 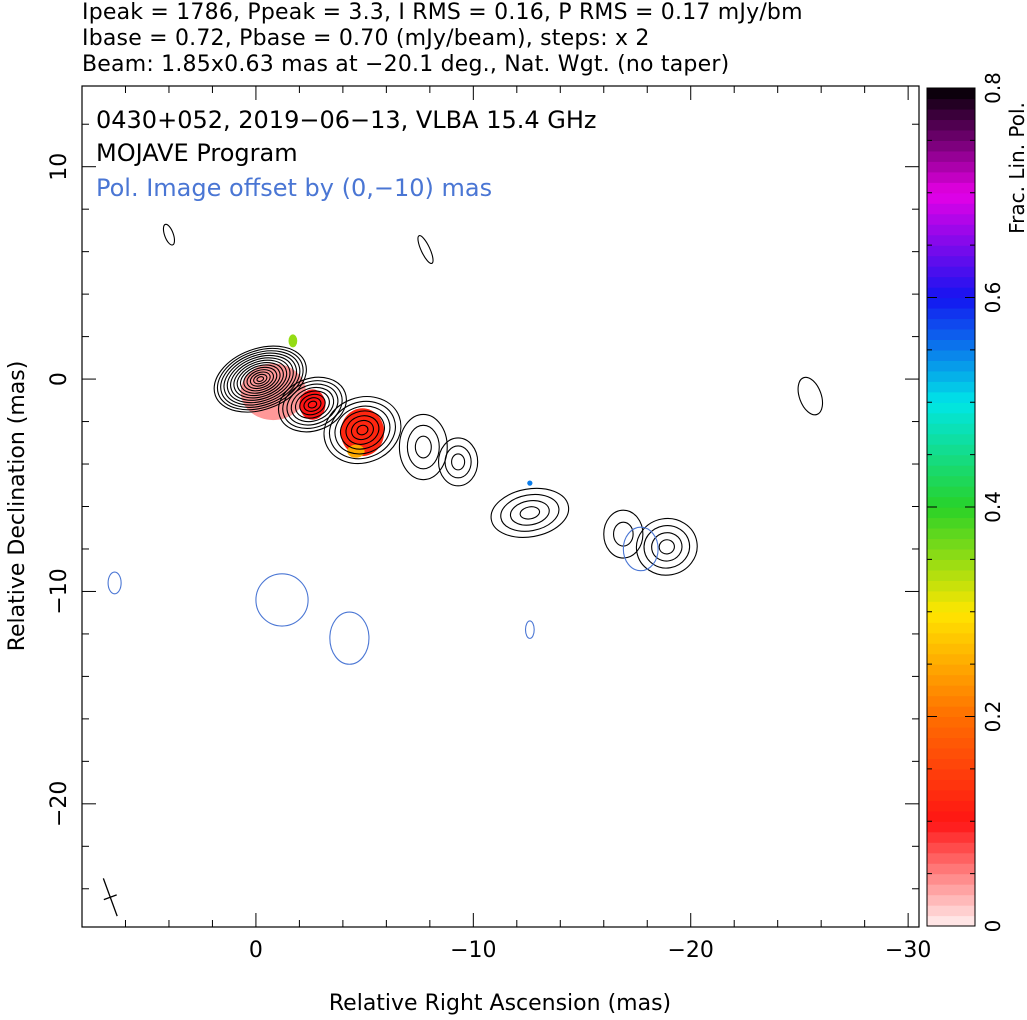 I want to click on y-tick-label: −10, so click(x=59, y=591).